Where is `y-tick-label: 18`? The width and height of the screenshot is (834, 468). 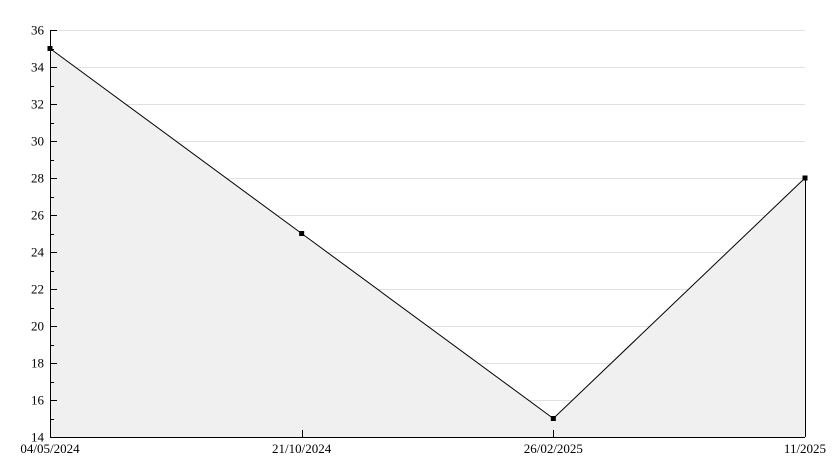
y-tick-label: 18 is located at coordinates (37, 363).